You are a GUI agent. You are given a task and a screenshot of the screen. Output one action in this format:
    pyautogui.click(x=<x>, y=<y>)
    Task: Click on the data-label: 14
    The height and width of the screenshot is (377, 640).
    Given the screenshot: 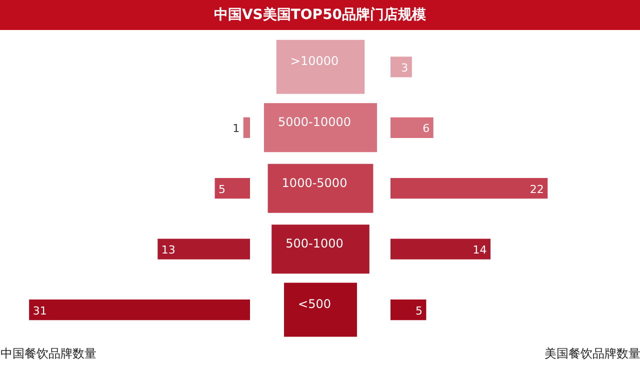 What is the action you would take?
    pyautogui.click(x=479, y=250)
    